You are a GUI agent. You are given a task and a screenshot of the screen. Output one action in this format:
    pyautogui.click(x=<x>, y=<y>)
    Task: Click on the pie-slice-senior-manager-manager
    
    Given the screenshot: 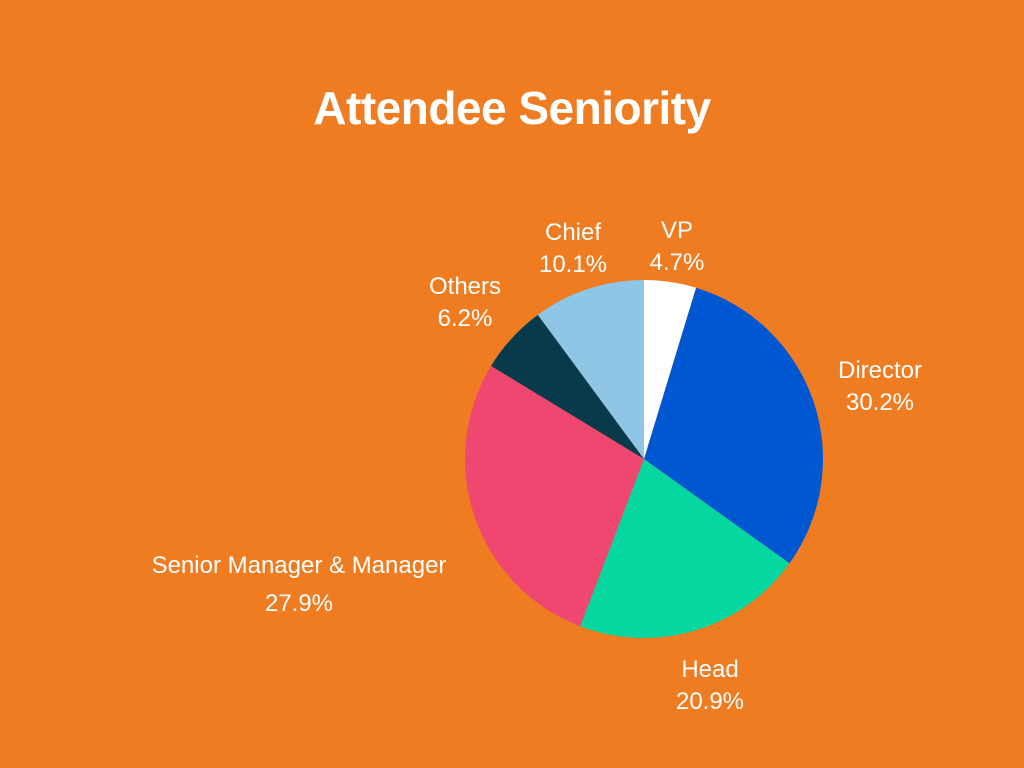 What is the action you would take?
    pyautogui.click(x=554, y=496)
    